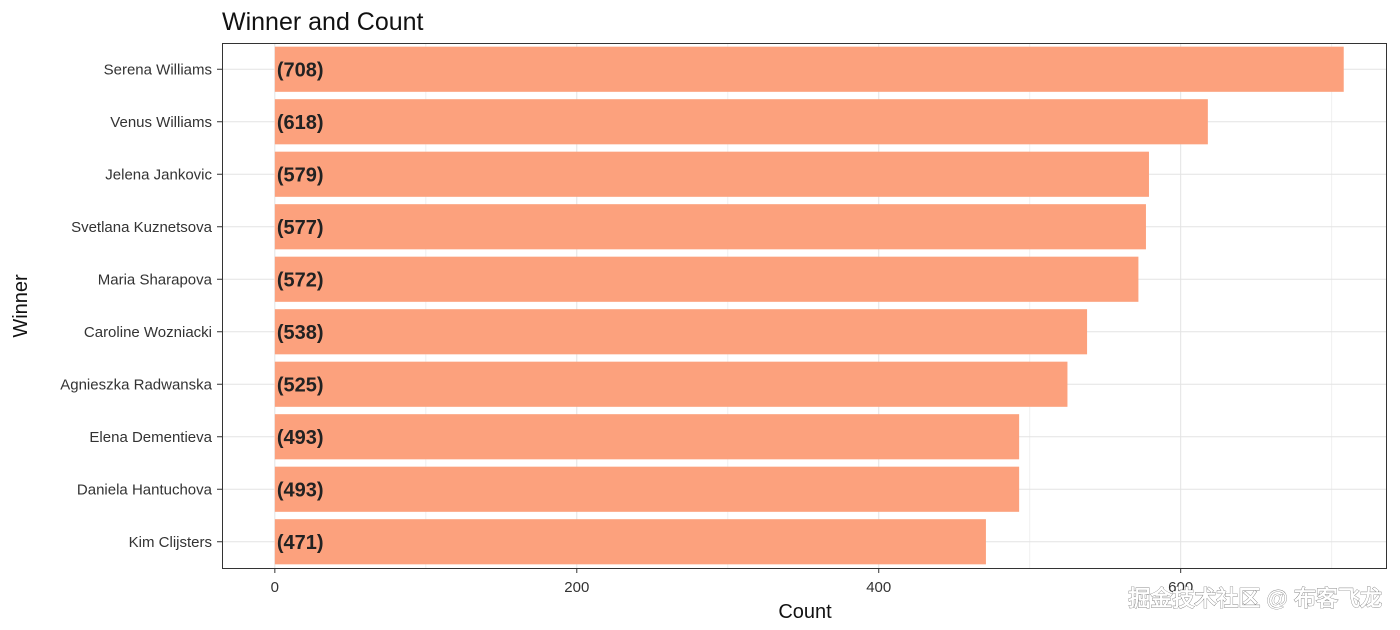 The width and height of the screenshot is (1400, 630). What do you see at coordinates (732, 582) in the screenshot?
I see `x-axis-ticks: 0 200 400 600` at bounding box center [732, 582].